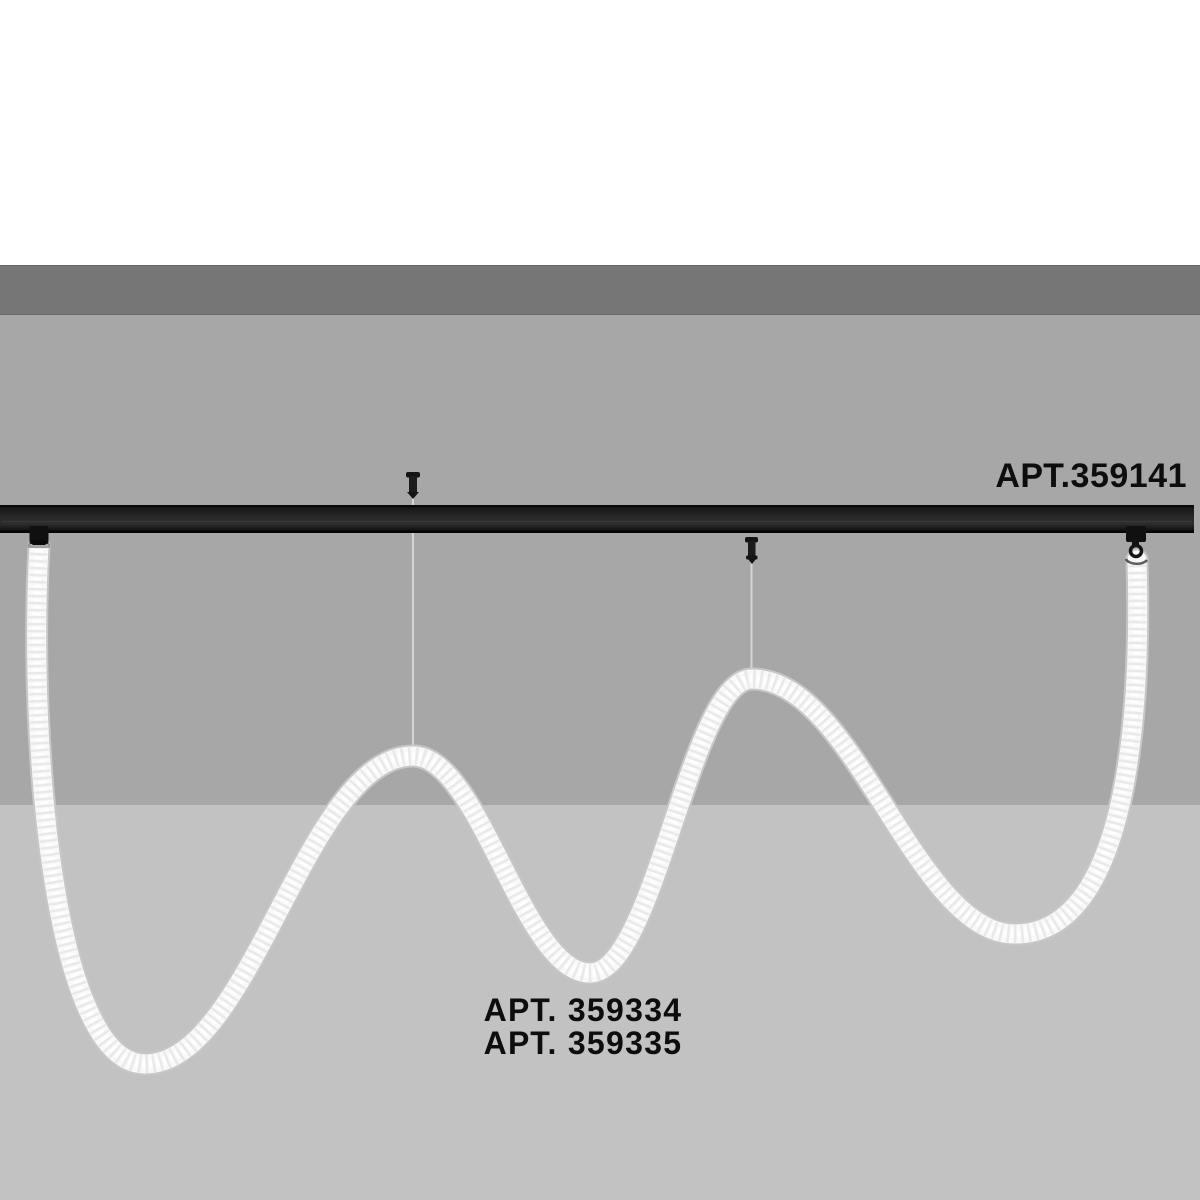 The image size is (1200, 1200). I want to click on suspension-fitting-left, so click(413, 485).